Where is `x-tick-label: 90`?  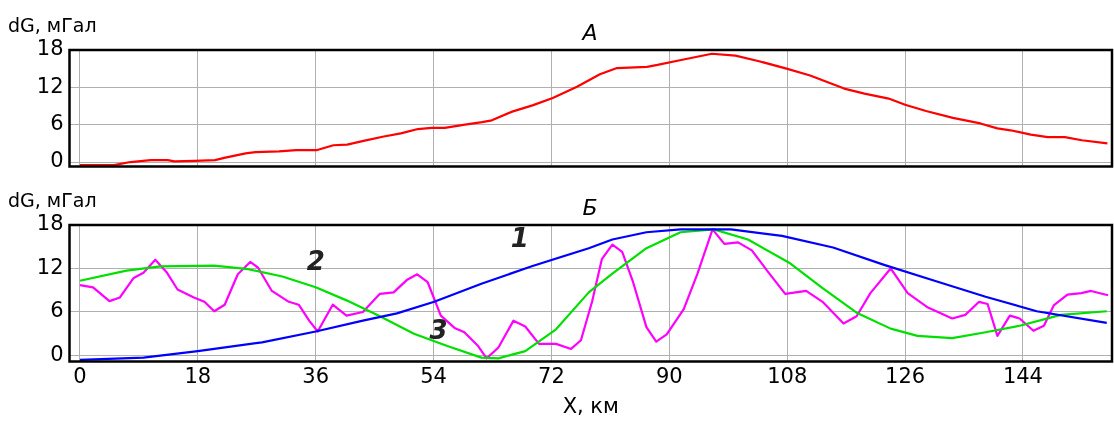
x-tick-label: 90 is located at coordinates (669, 375).